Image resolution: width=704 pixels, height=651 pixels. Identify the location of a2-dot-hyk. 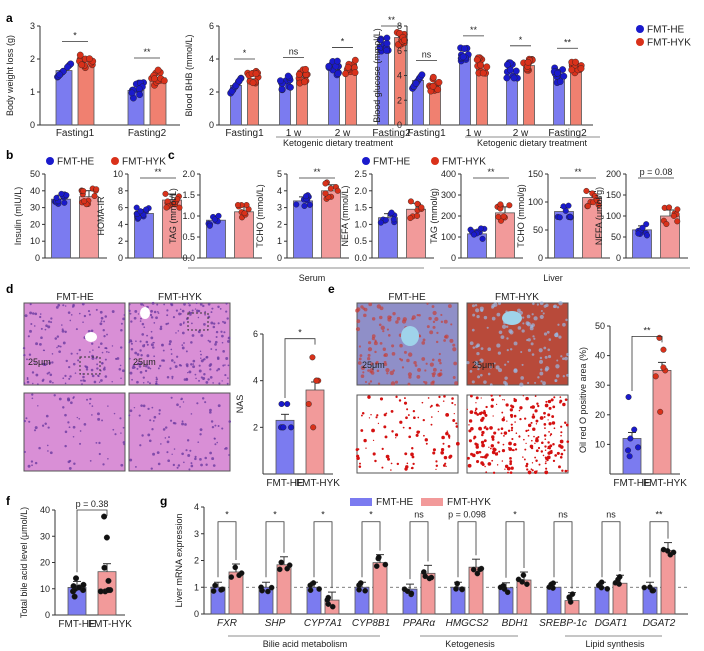
(348, 67).